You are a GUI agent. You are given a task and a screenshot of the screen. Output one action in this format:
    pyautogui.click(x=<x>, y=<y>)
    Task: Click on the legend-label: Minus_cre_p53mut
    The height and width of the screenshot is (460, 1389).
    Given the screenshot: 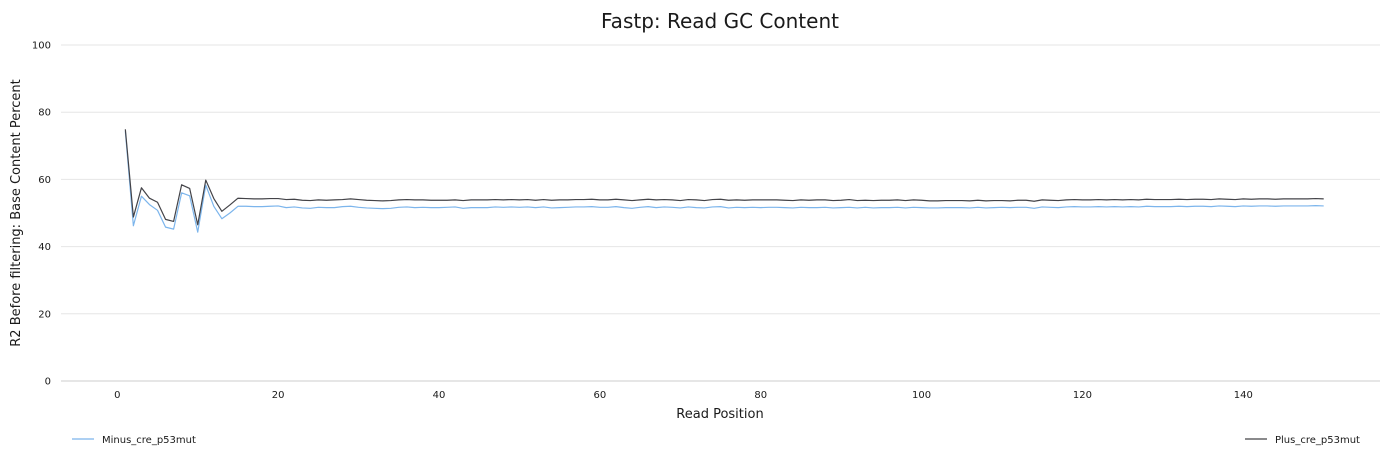 What is the action you would take?
    pyautogui.click(x=149, y=440)
    